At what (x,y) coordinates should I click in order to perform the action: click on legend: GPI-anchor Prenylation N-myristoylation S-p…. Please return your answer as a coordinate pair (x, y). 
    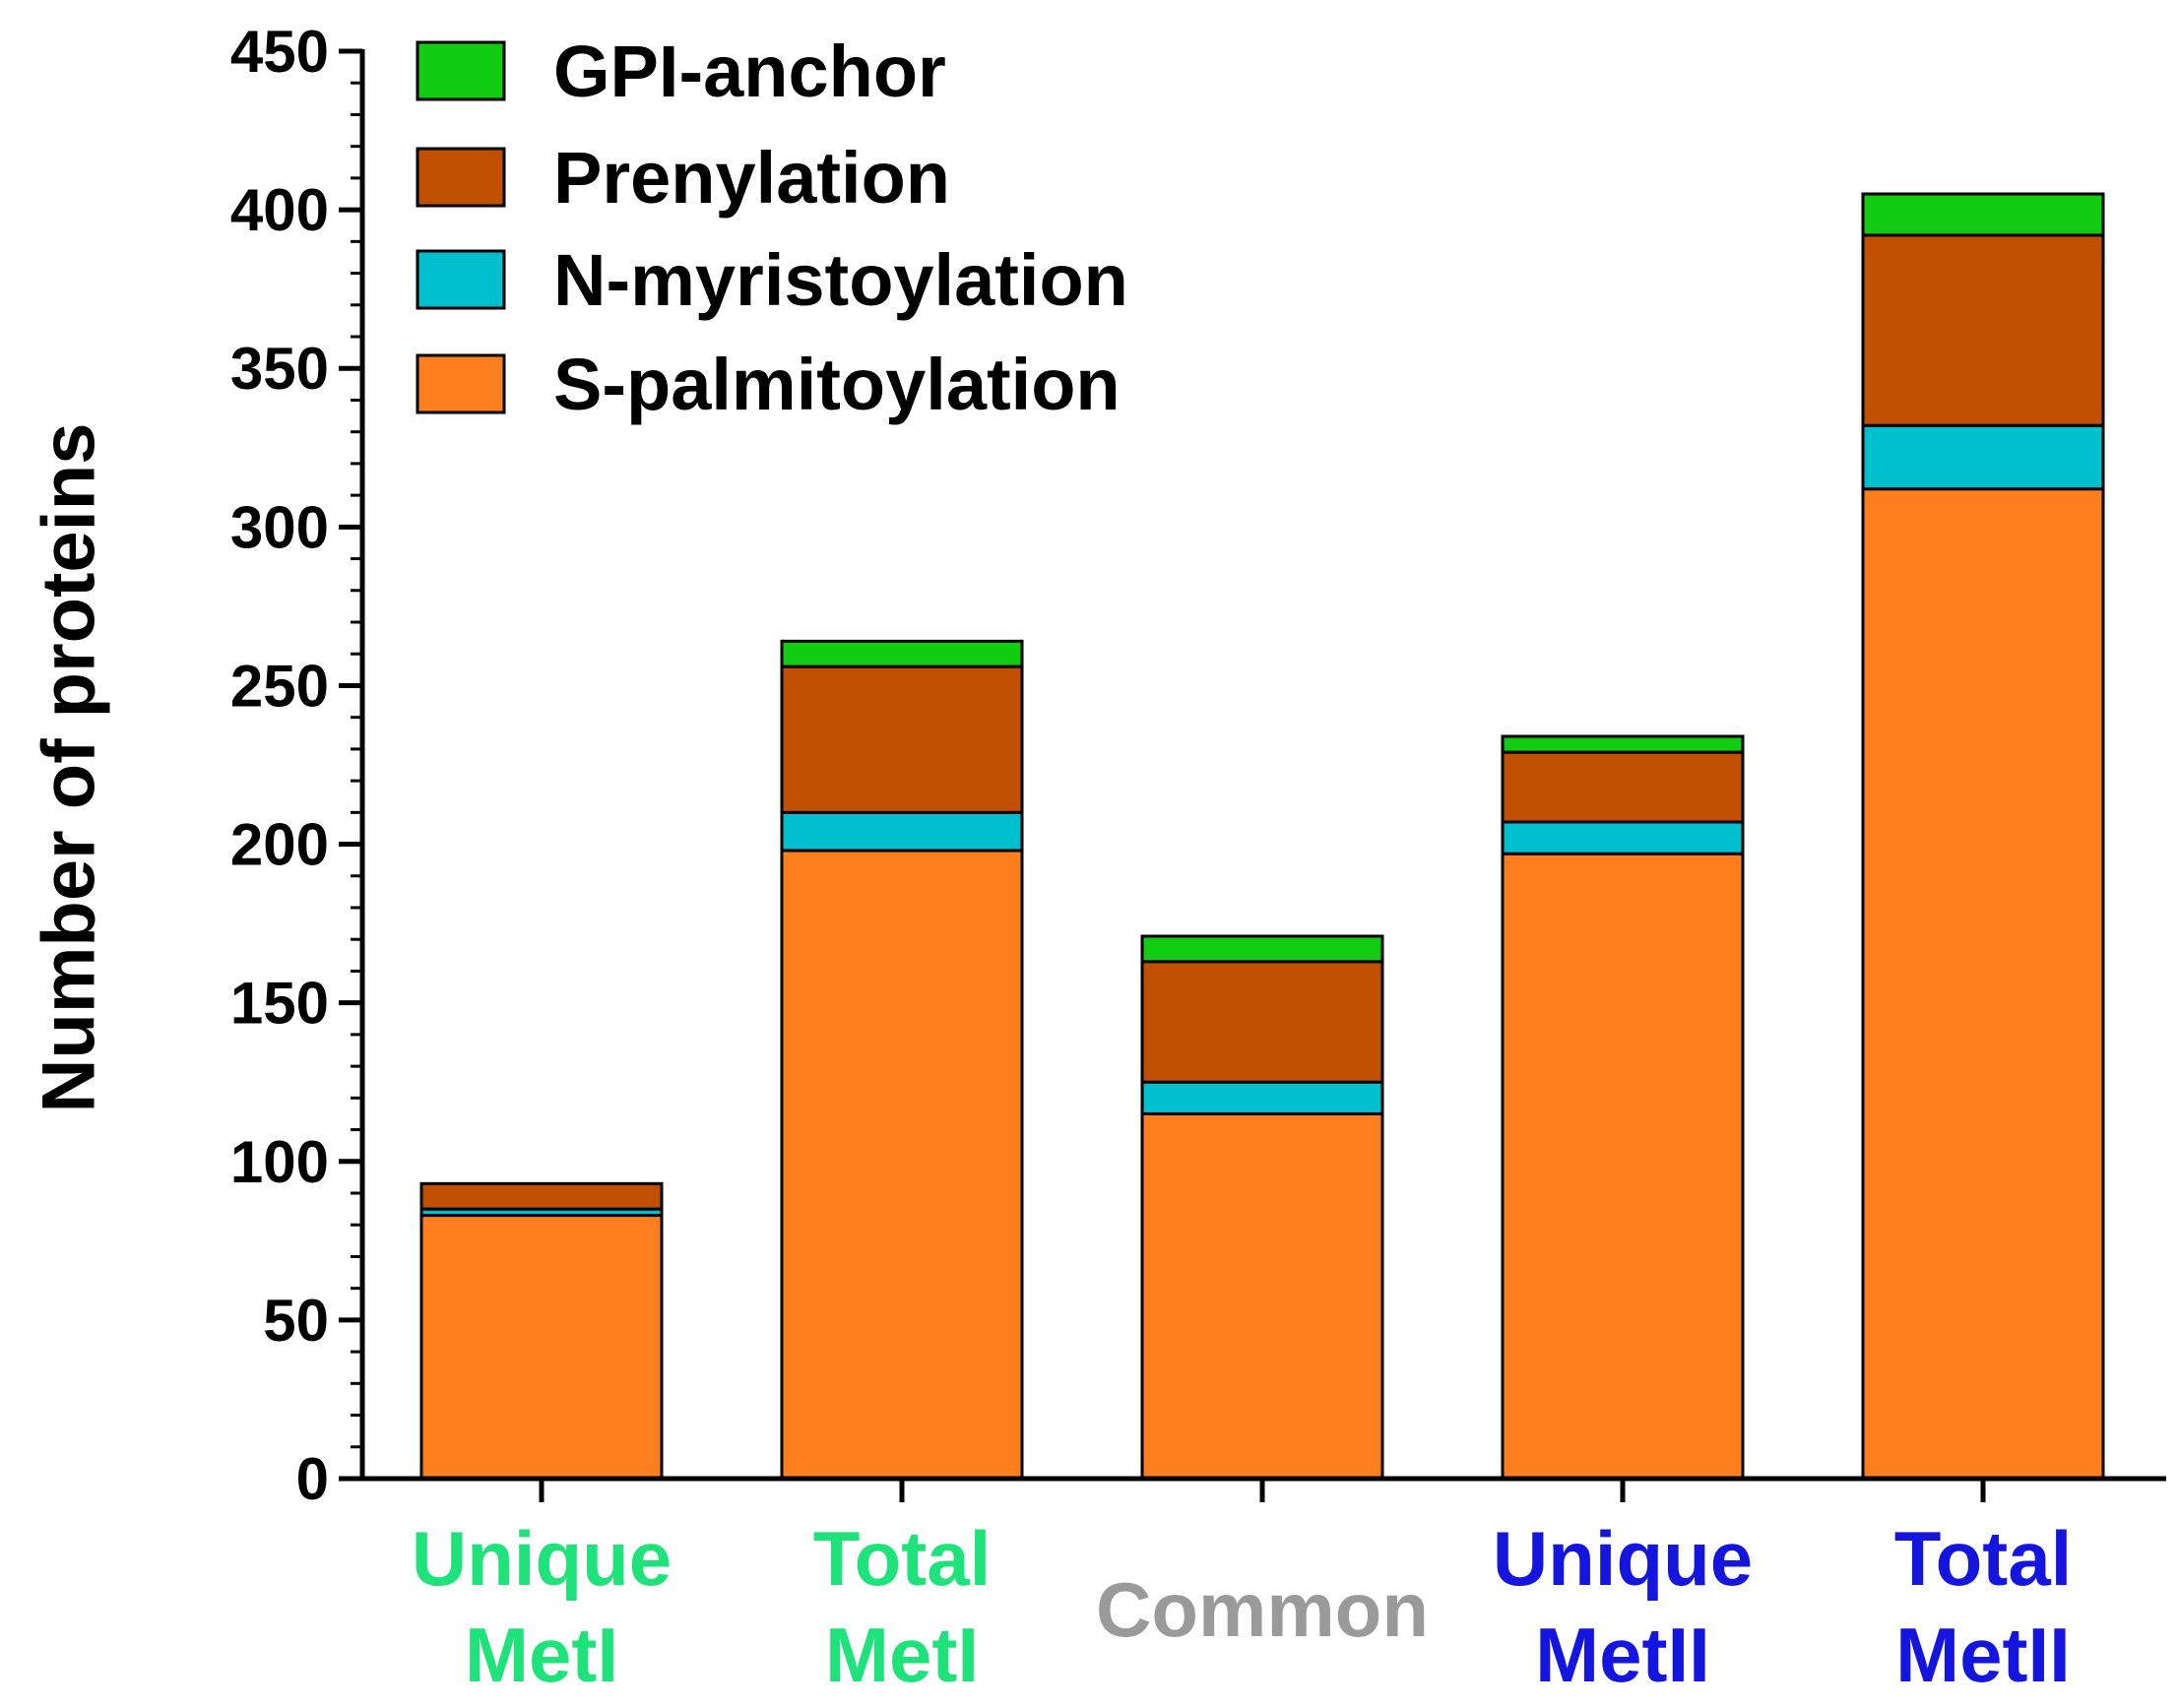
    Looking at the image, I should click on (772, 228).